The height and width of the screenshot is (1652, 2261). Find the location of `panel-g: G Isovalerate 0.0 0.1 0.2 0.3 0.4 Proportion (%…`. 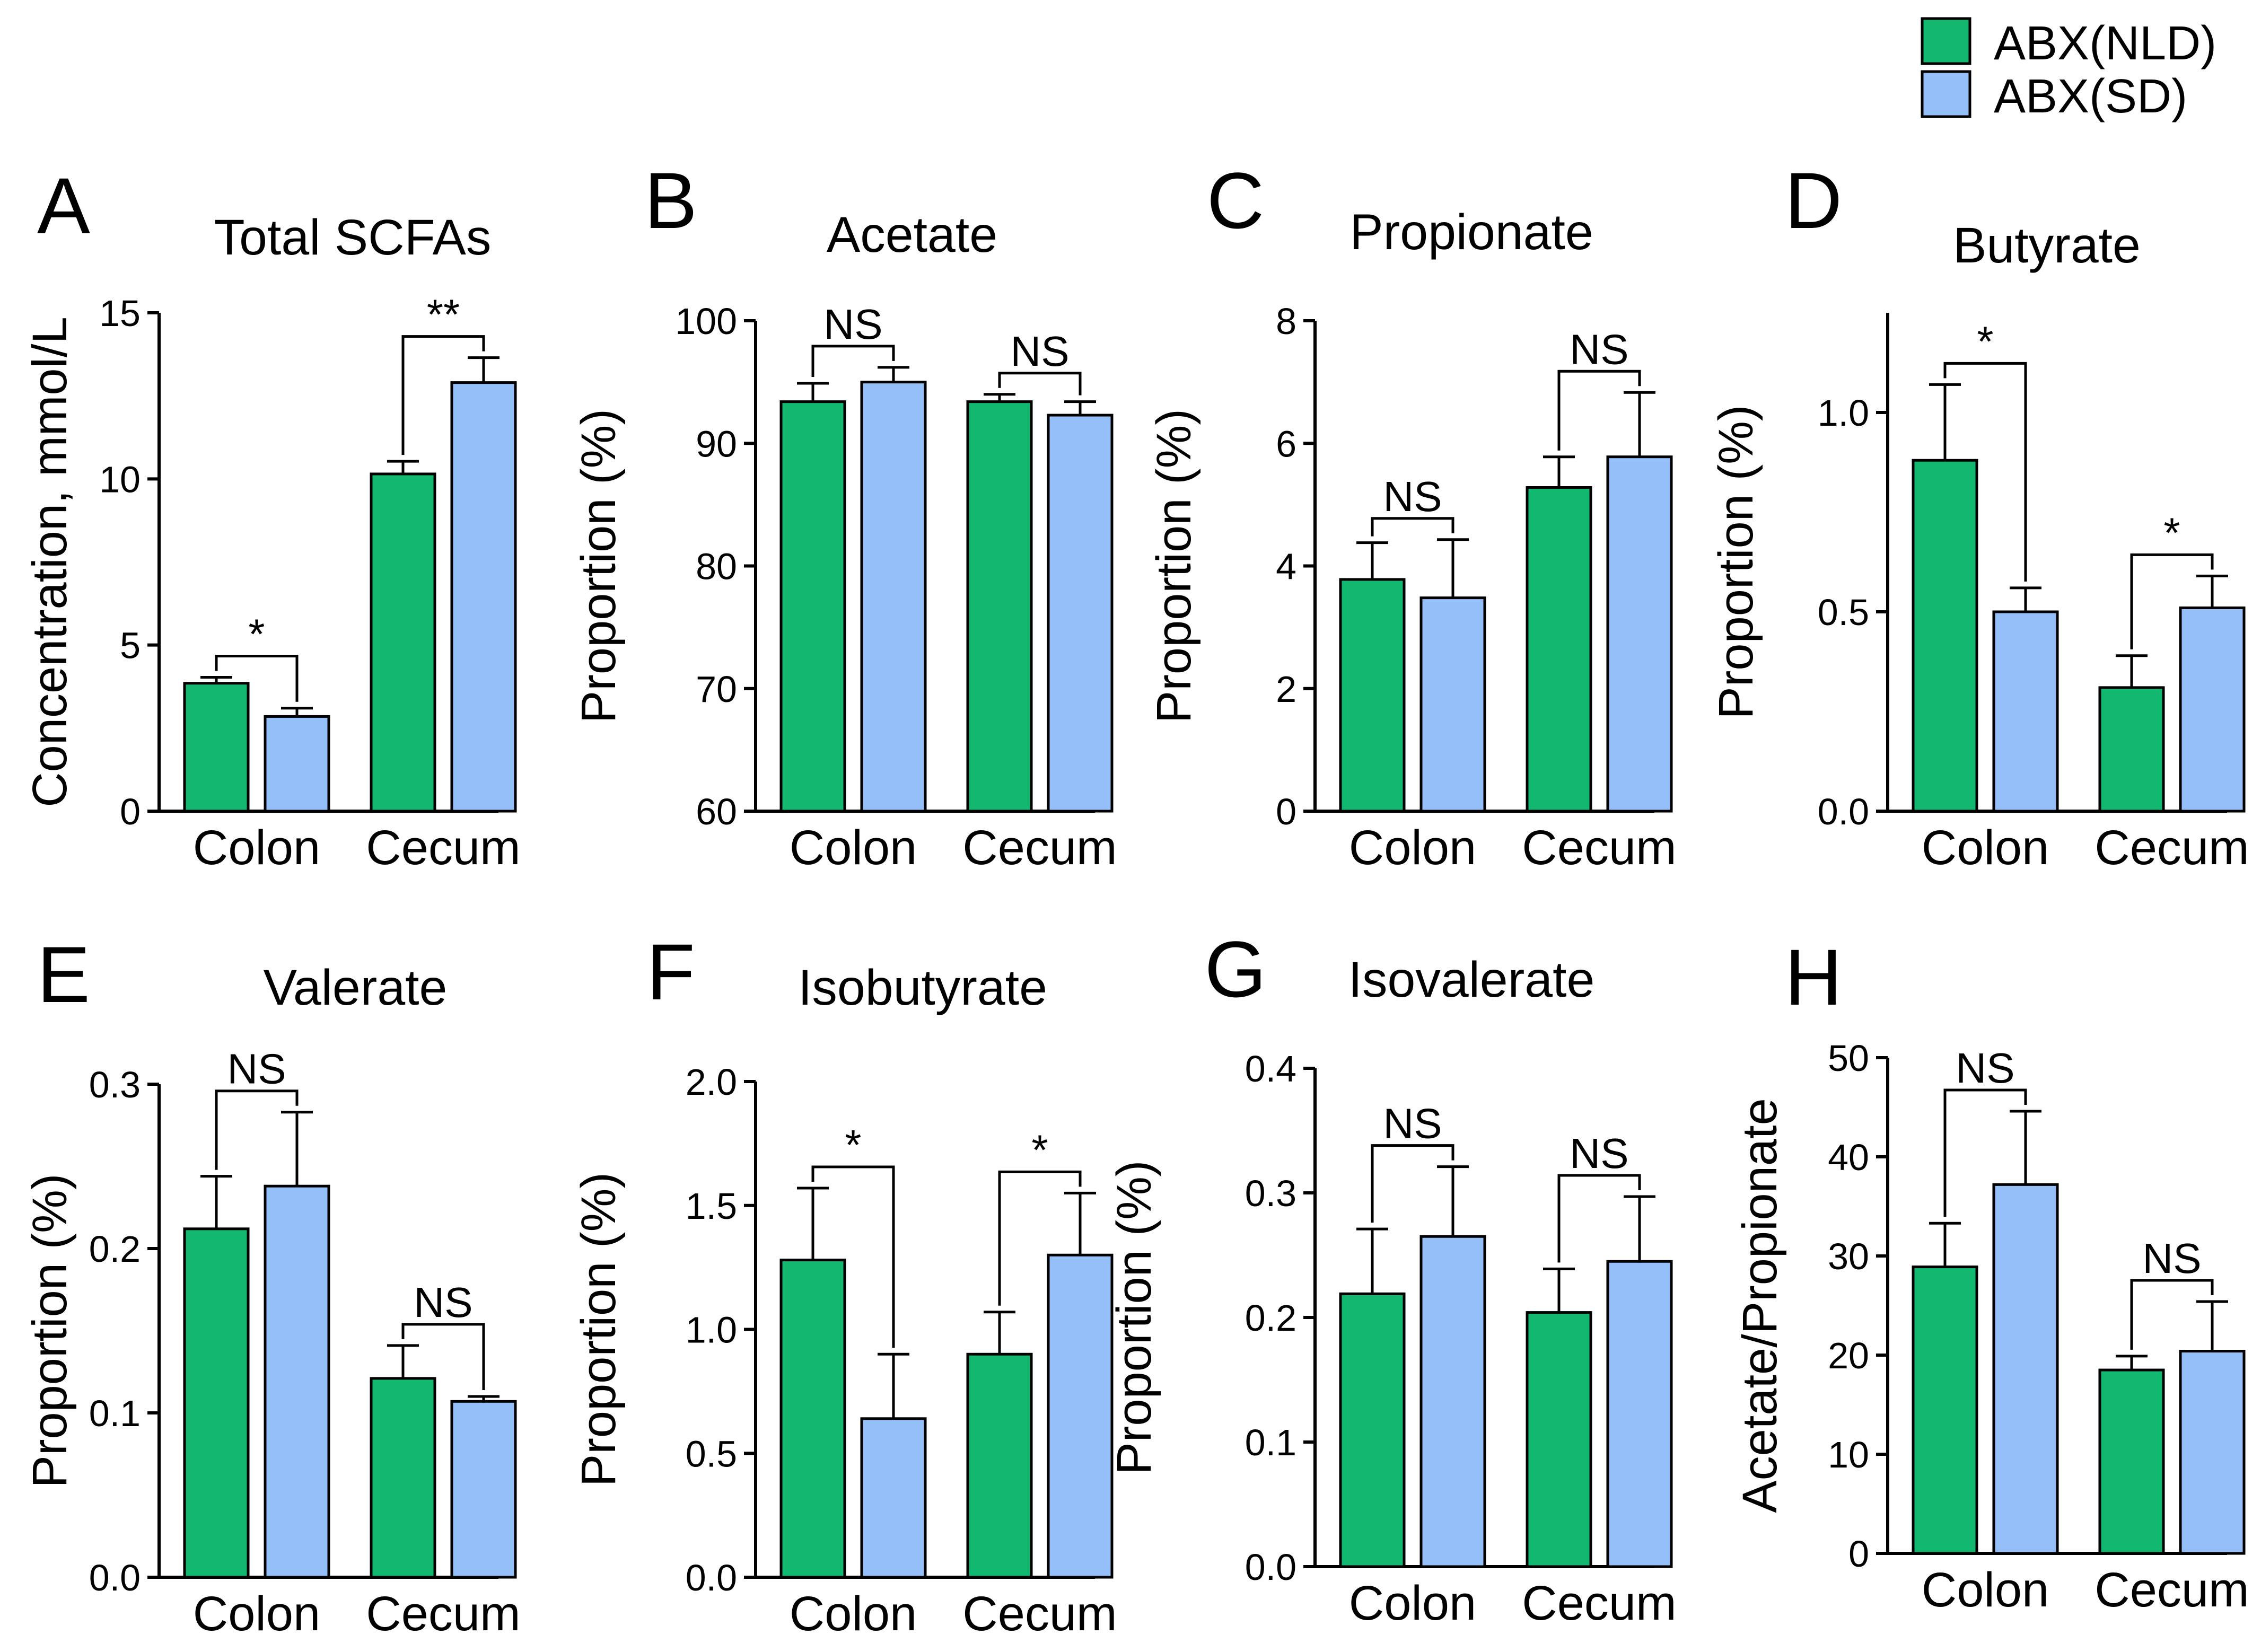

panel-g: G Isovalerate 0.0 0.1 0.2 0.3 0.4 Proportion (%… is located at coordinates (1392, 1277).